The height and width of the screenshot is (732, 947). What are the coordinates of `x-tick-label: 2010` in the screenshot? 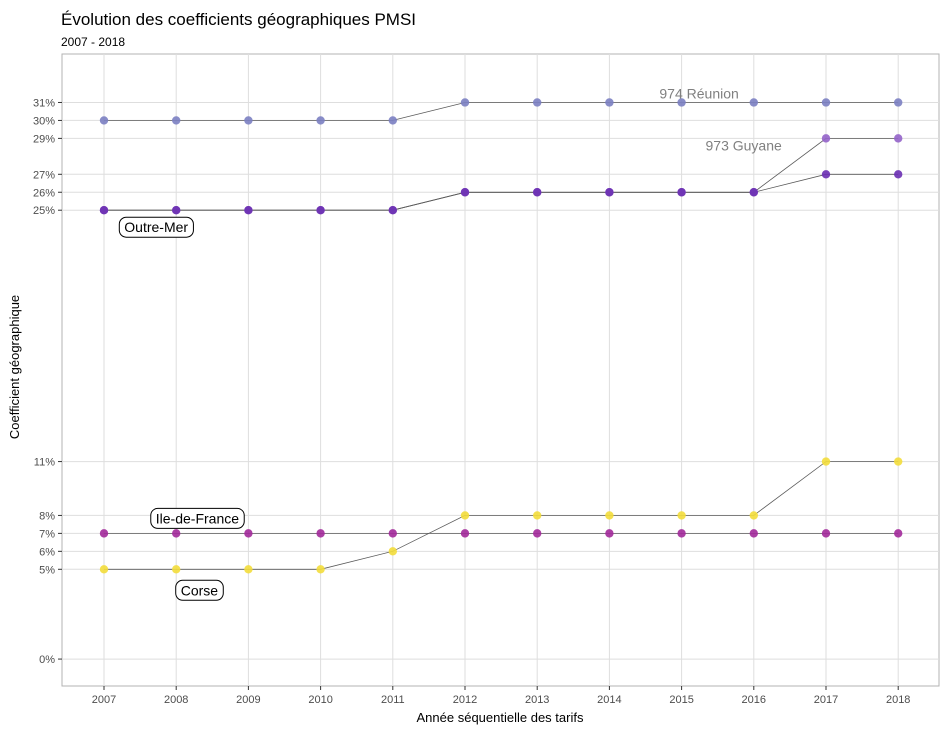 It's located at (320, 700).